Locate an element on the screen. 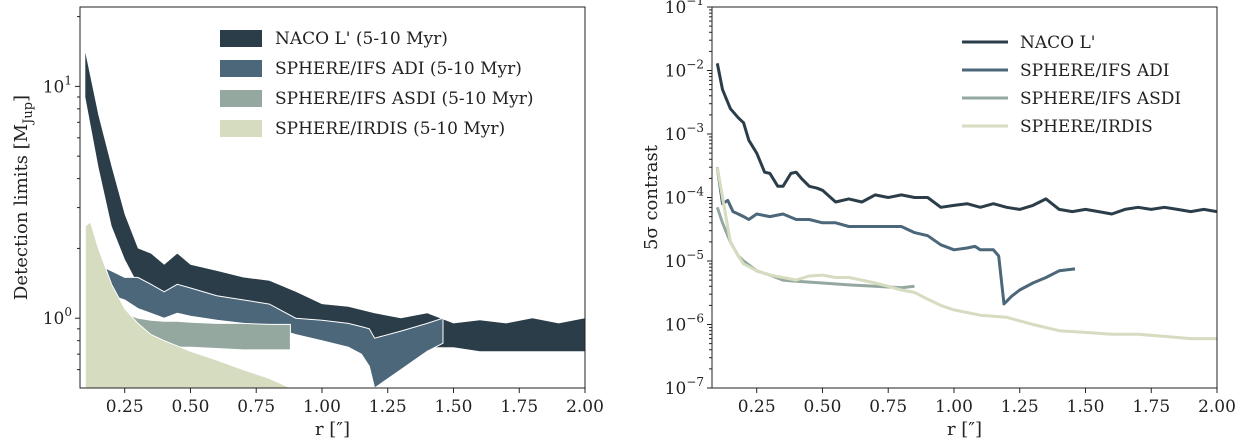 This screenshot has height=439, width=1239. y-tick-label: 10¹ is located at coordinates (57, 85).